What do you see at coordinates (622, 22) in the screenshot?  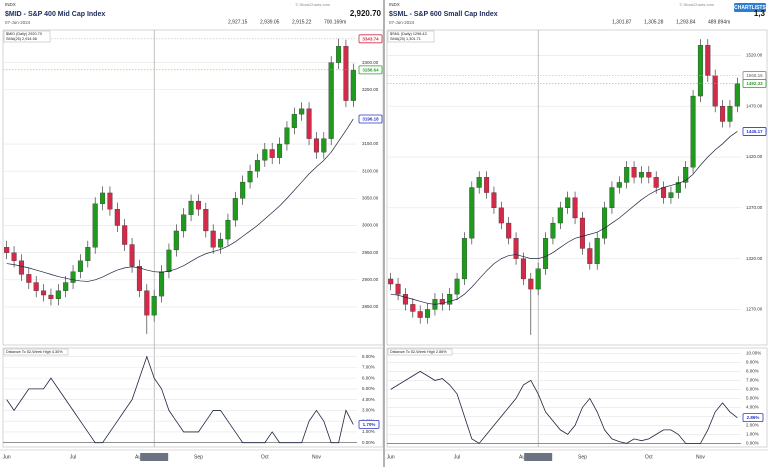 I see `quote-value: 1,301.87` at bounding box center [622, 22].